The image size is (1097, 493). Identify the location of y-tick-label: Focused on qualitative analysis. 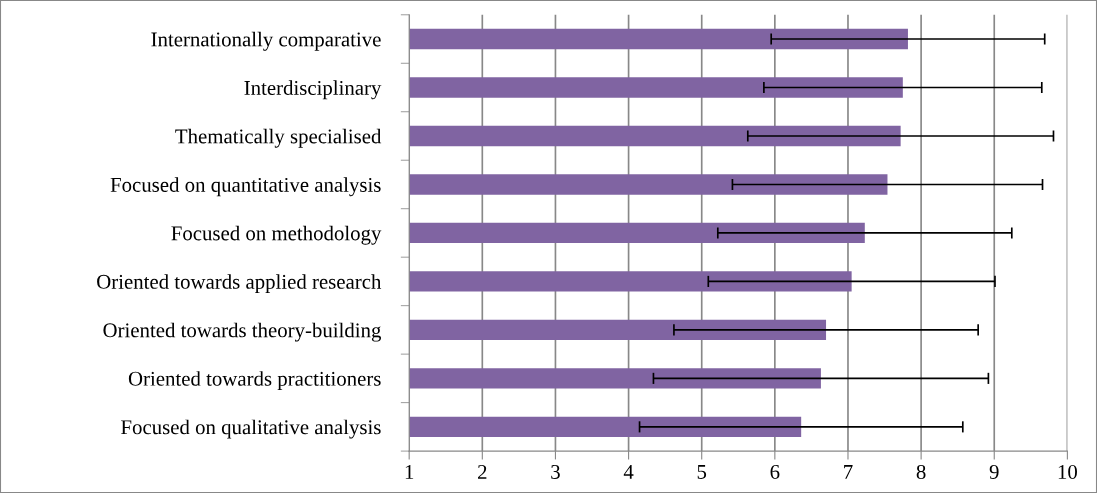
(251, 429).